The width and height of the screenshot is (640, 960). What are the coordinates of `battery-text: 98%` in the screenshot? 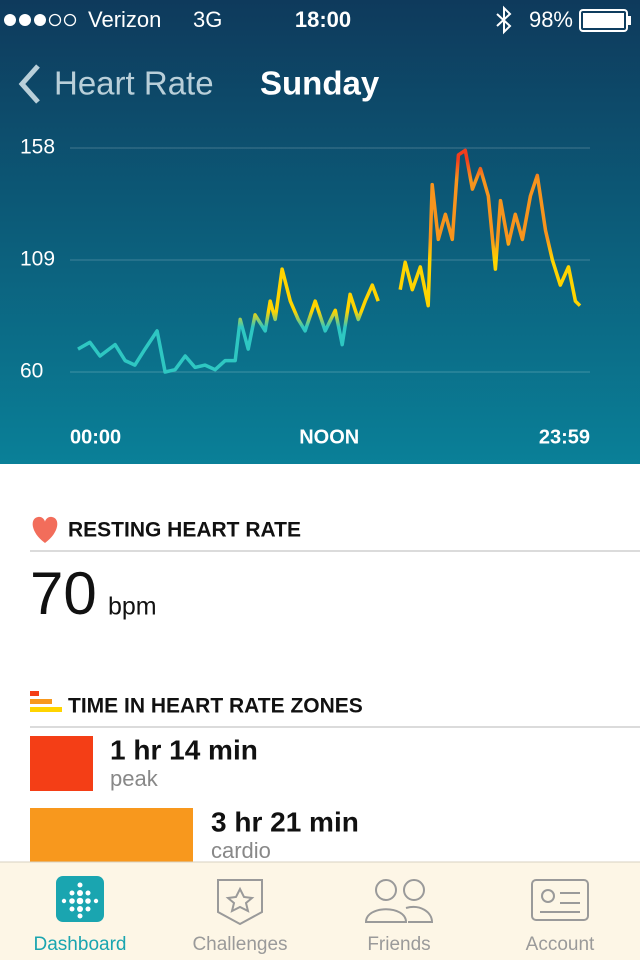 It's located at (551, 19).